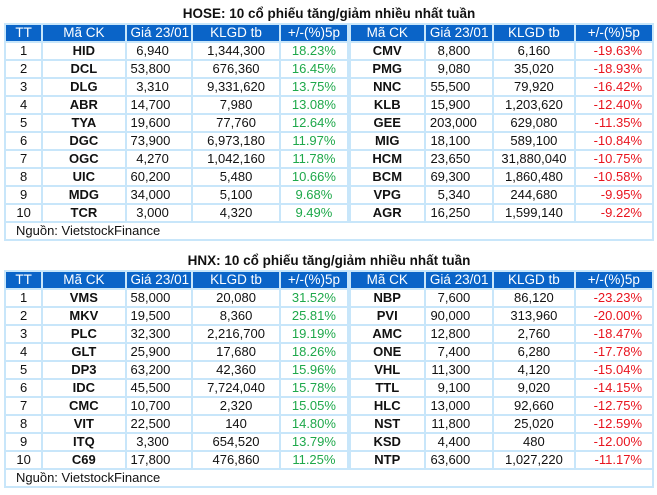 This screenshot has width=657, height=495. I want to click on table-cell: 3,000, so click(158, 213).